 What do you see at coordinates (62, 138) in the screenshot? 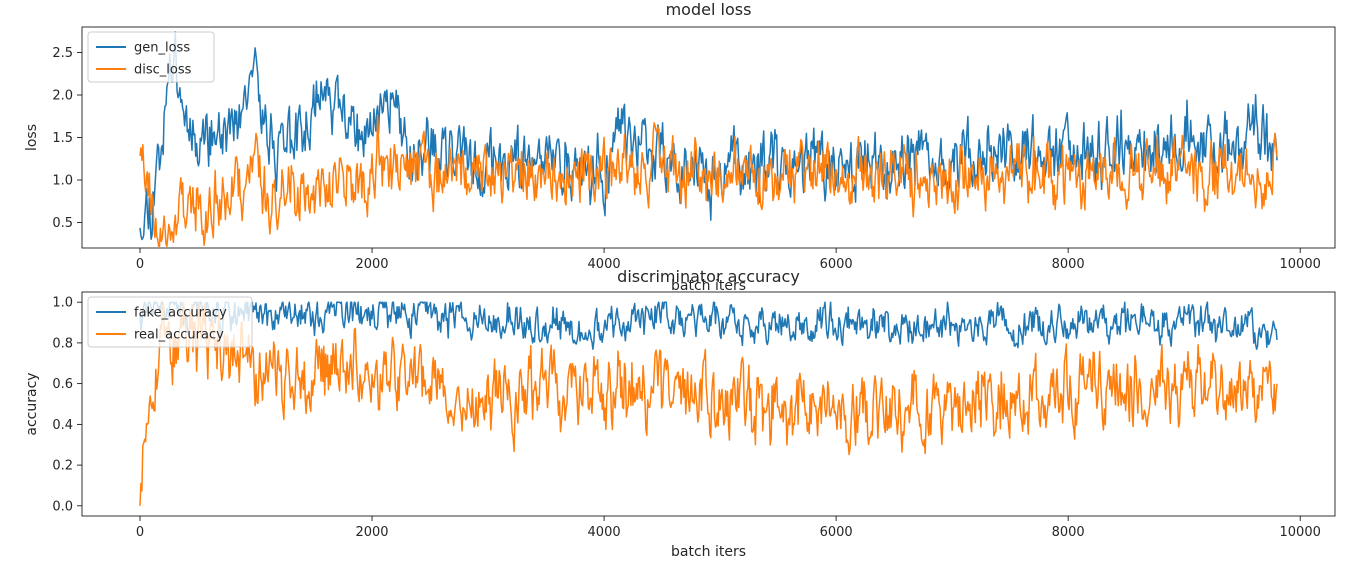
I see `y-tick-label: 1.5` at bounding box center [62, 138].